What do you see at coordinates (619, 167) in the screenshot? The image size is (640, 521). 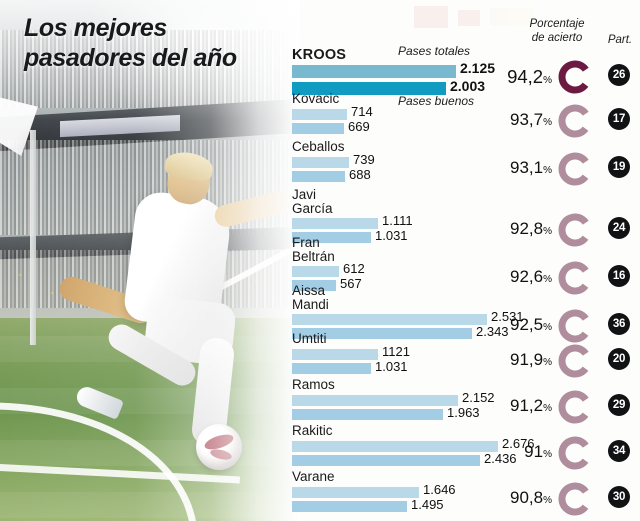 I see `participation-badge: 19` at bounding box center [619, 167].